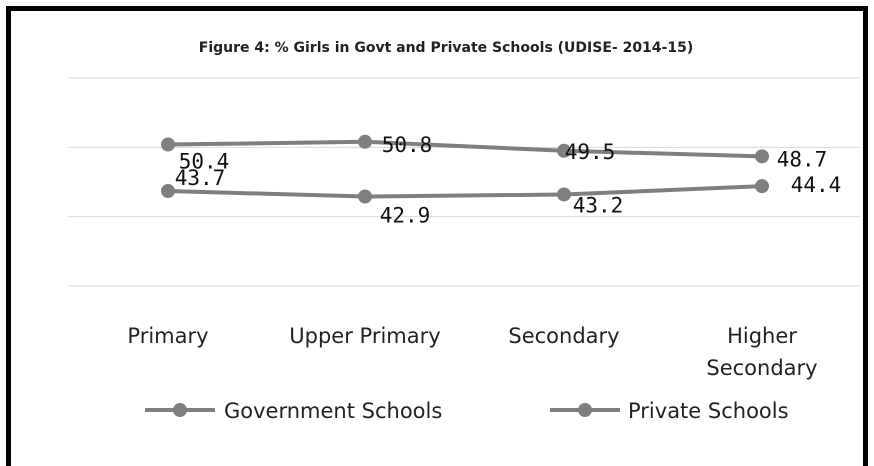  What do you see at coordinates (563, 336) in the screenshot?
I see `category-label: Secondary` at bounding box center [563, 336].